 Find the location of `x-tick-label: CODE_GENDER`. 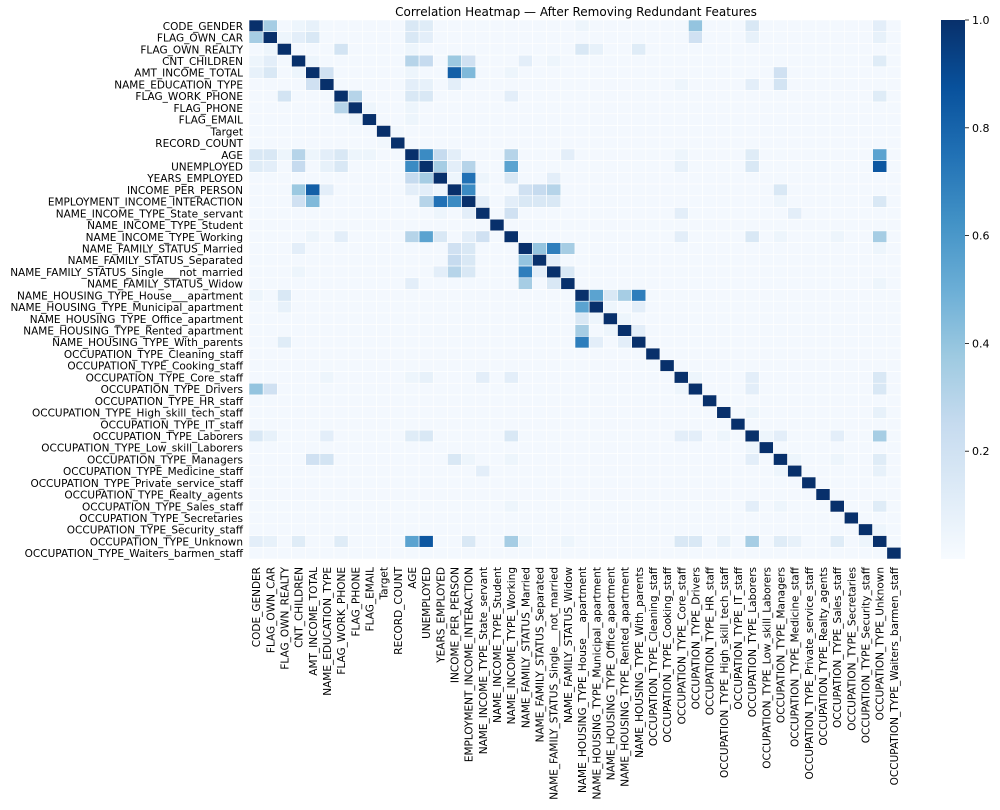

x-tick-label: CODE_GENDER is located at coordinates (257, 607).